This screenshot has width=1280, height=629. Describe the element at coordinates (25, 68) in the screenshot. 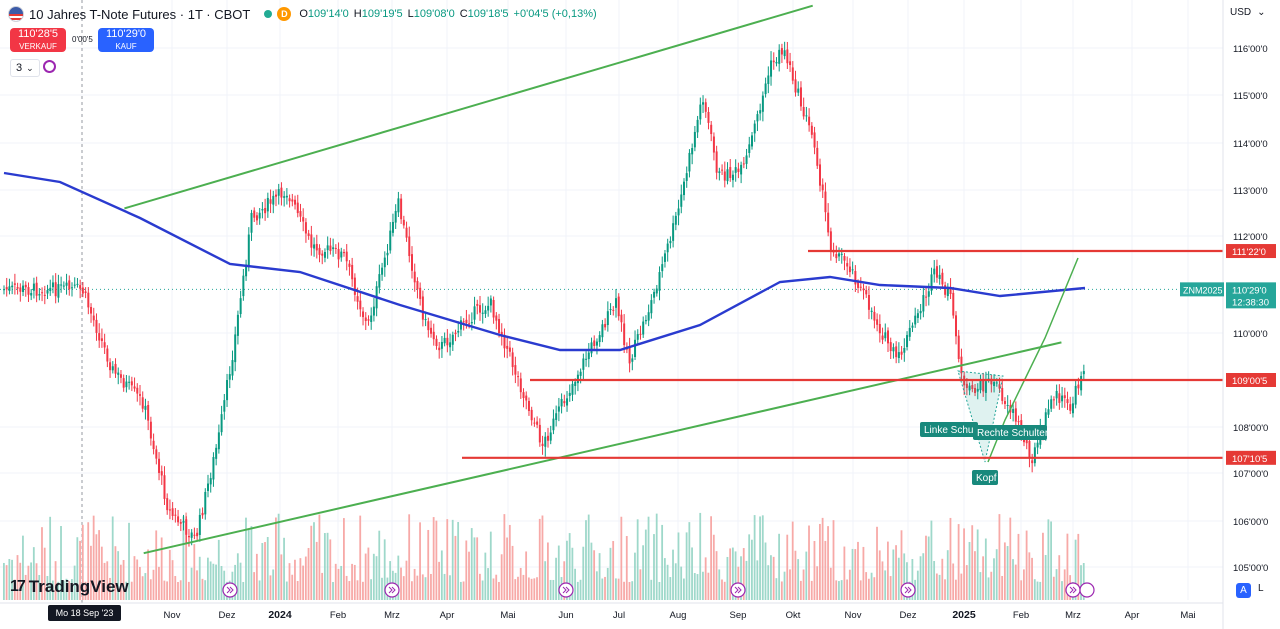

I see `indicator-toggle: 3 ⌄` at that location.